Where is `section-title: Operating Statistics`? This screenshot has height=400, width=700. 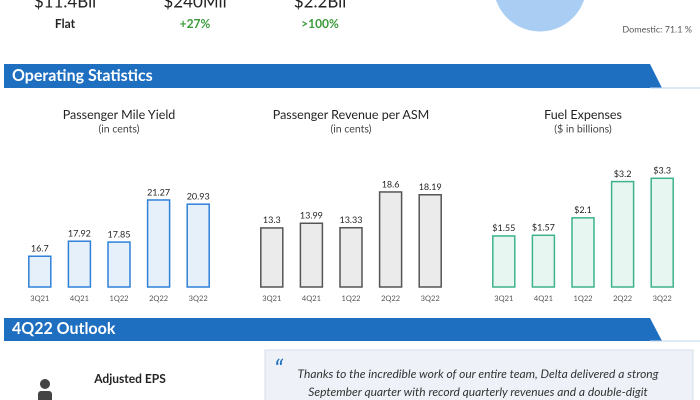 section-title: Operating Statistics is located at coordinates (82, 75).